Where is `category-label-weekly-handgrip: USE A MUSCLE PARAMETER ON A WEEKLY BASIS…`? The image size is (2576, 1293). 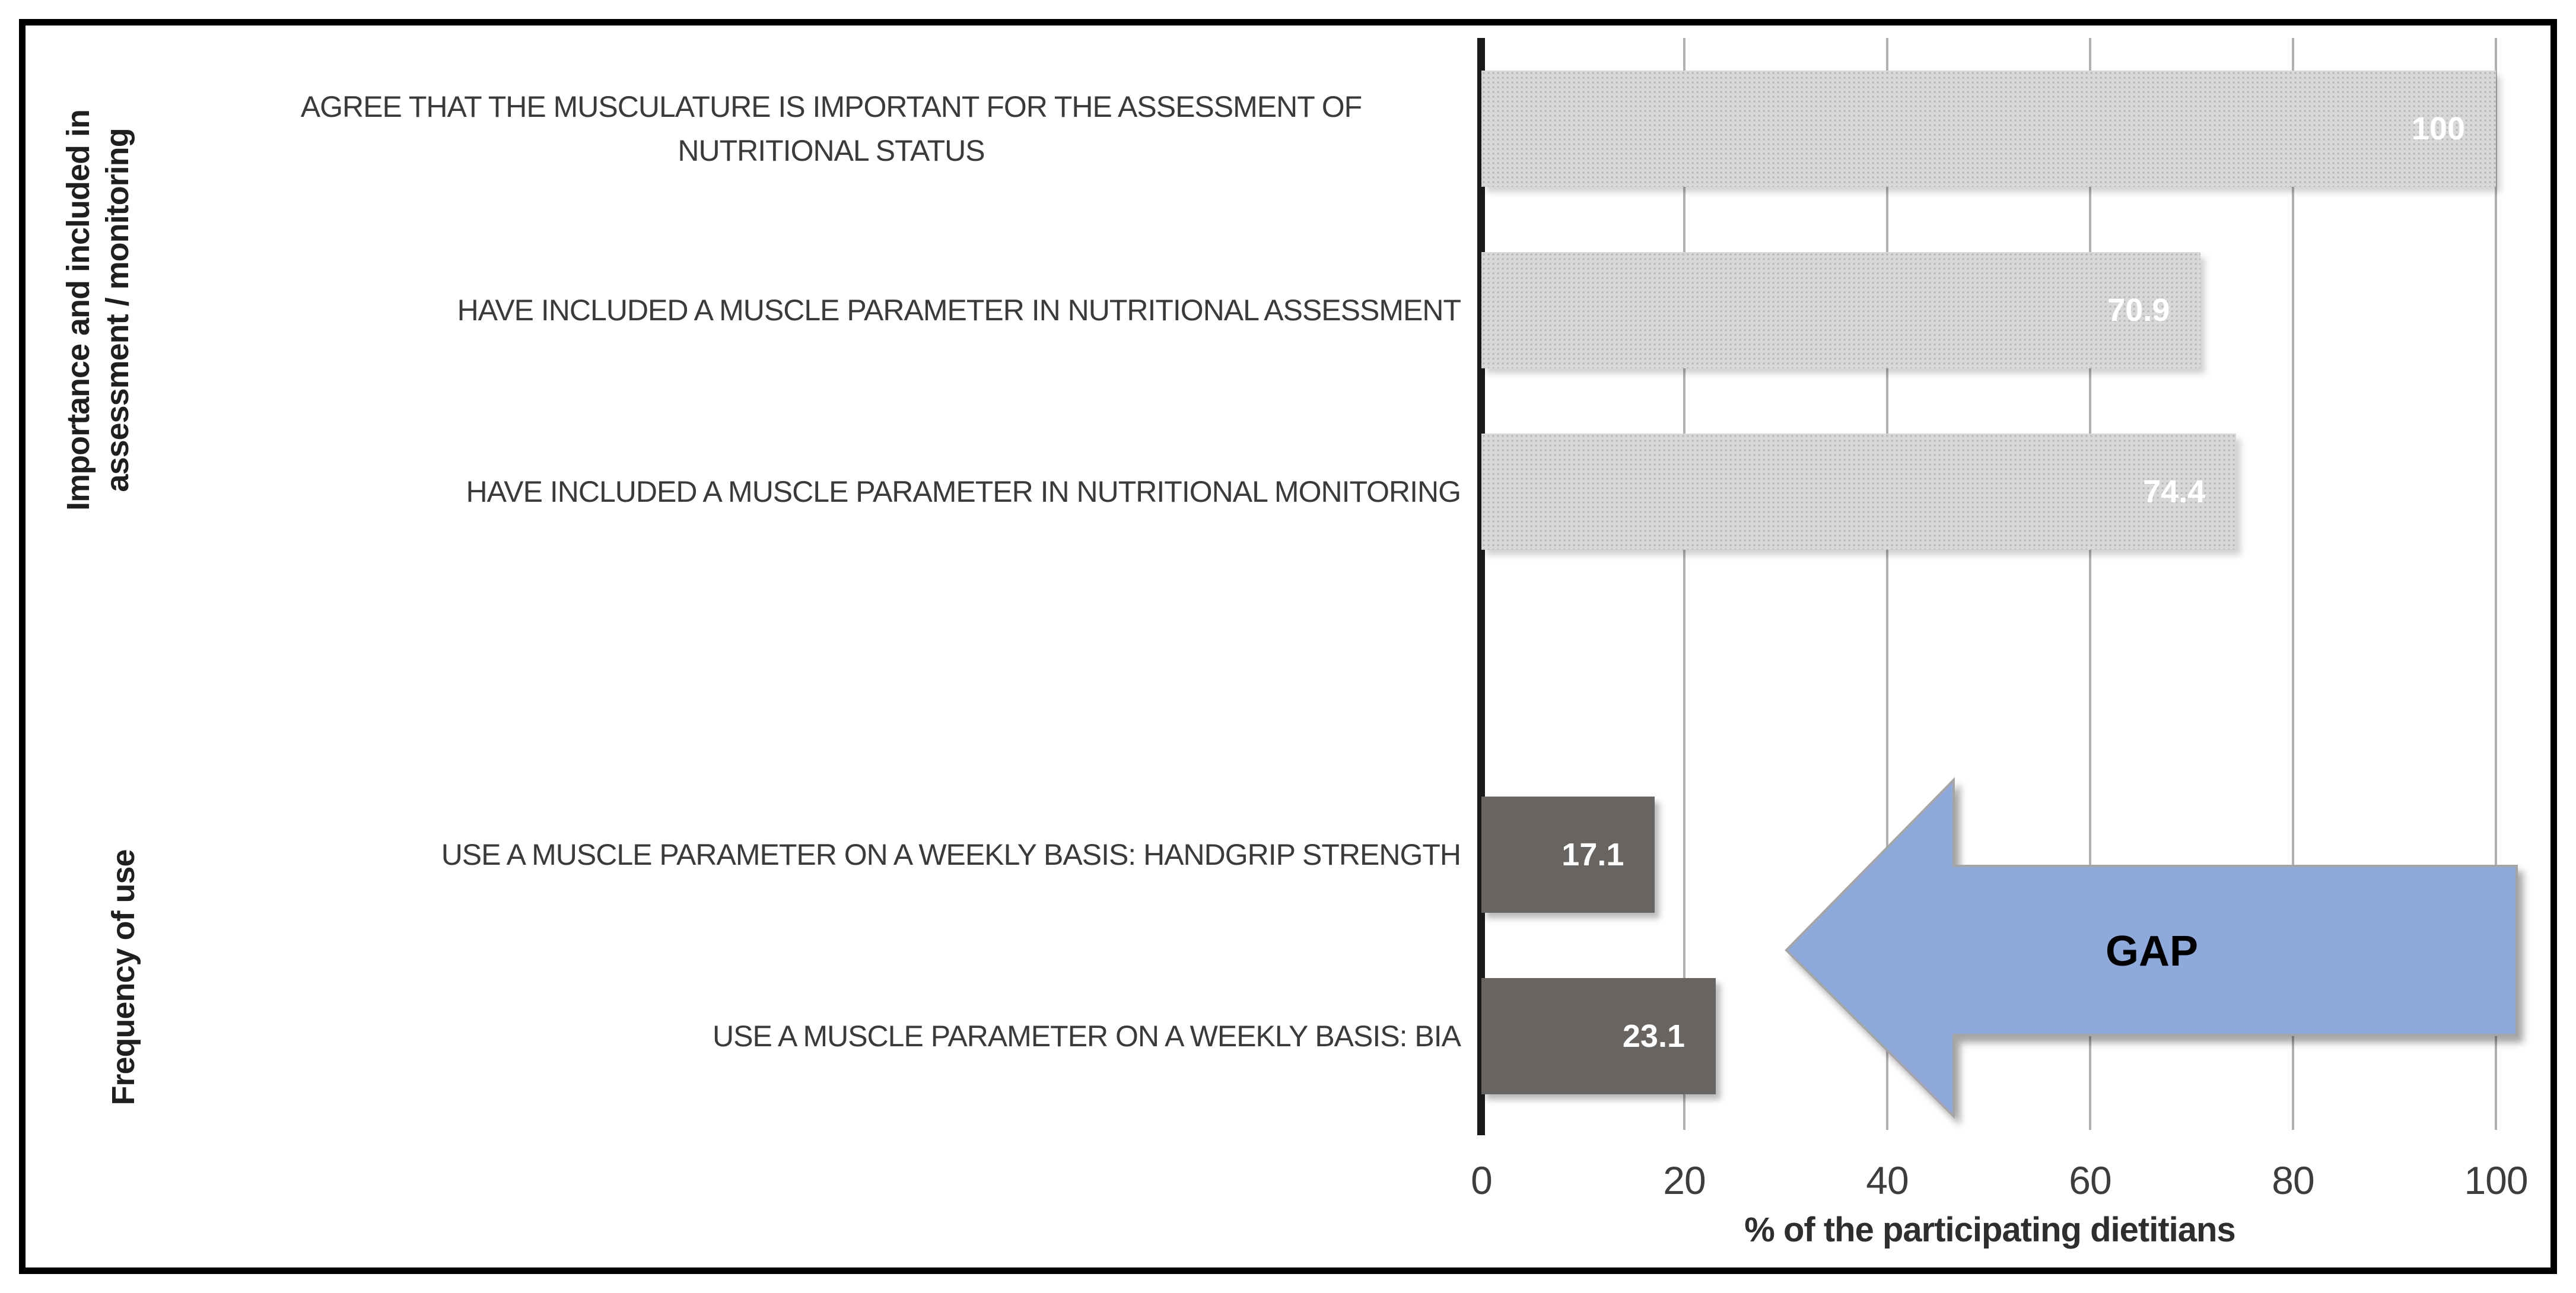 category-label-weekly-handgrip: USE A MUSCLE PARAMETER ON A WEEKLY BASIS… is located at coordinates (951, 854).